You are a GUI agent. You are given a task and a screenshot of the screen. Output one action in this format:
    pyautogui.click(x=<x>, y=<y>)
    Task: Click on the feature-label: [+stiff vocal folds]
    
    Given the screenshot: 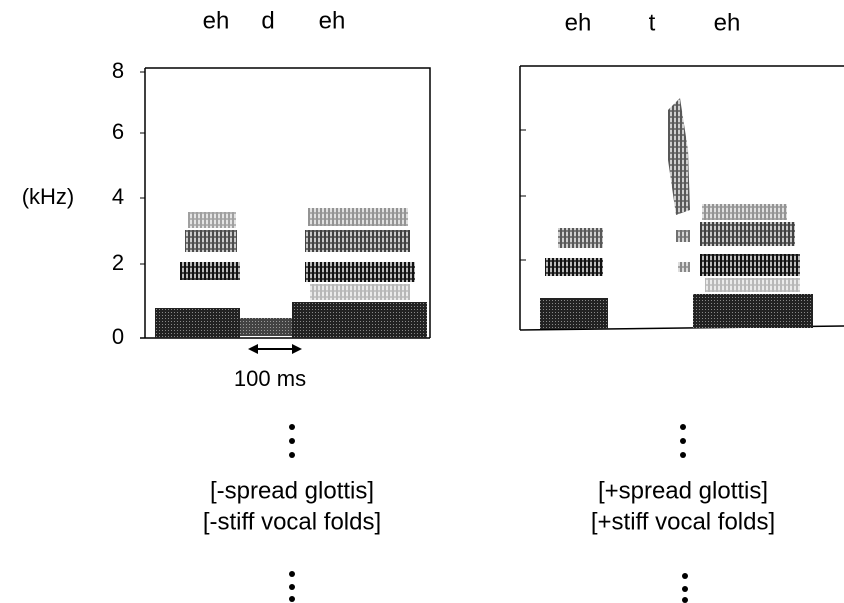 What is the action you would take?
    pyautogui.click(x=683, y=521)
    